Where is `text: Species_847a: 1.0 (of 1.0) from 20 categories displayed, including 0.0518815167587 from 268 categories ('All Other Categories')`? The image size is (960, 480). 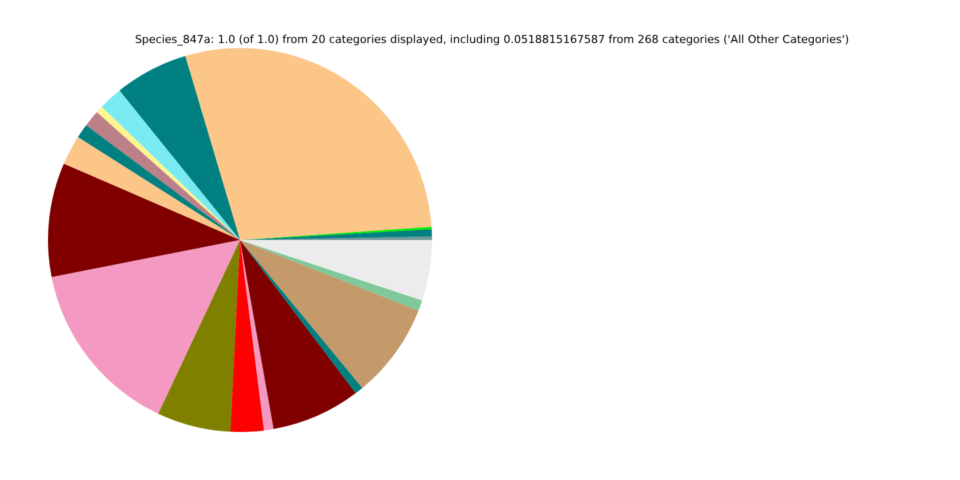 text: Species_847a: 1.0 (of 1.0) from 20 categories displayed, including 0.0518815167587 from 268 categories ('All Other Categories') is located at coordinates (492, 39).